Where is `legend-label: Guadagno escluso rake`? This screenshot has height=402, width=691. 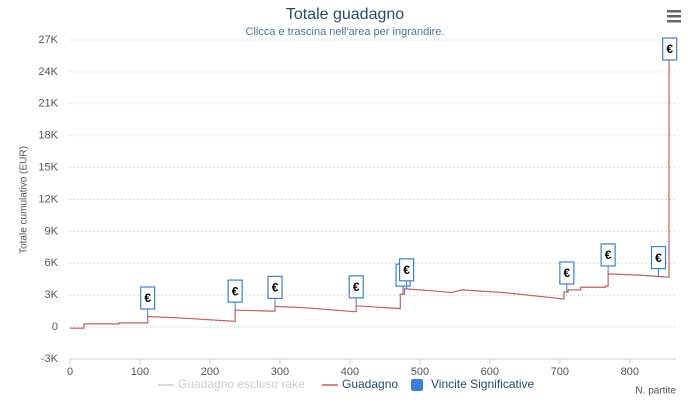
legend-label: Guadagno escluso rake is located at coordinates (241, 384).